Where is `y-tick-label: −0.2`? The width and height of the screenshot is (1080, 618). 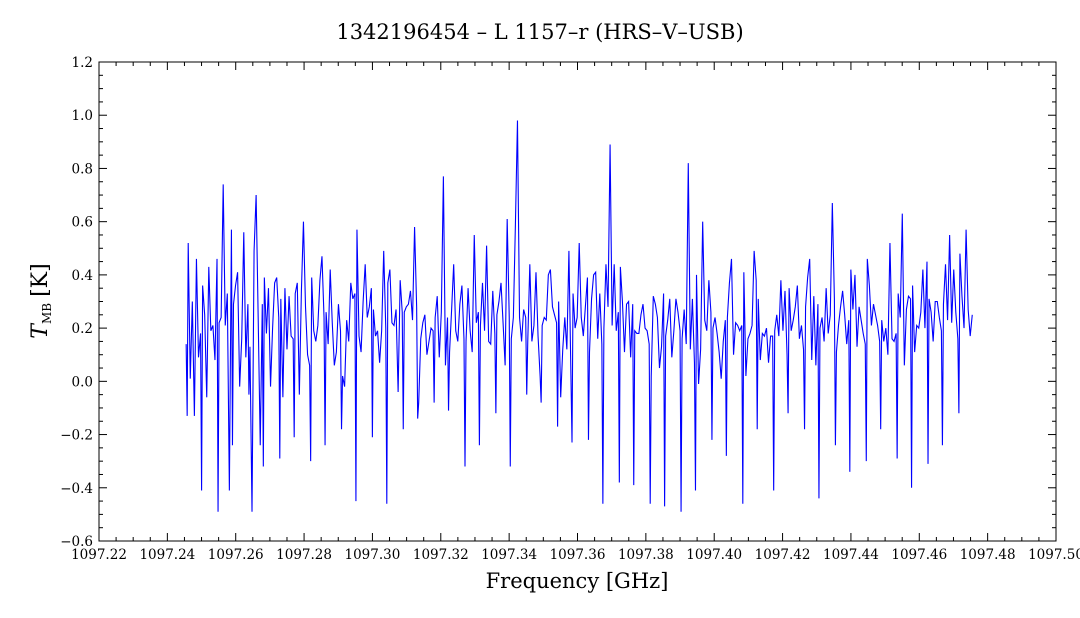 y-tick-label: −0.2 is located at coordinates (76, 436).